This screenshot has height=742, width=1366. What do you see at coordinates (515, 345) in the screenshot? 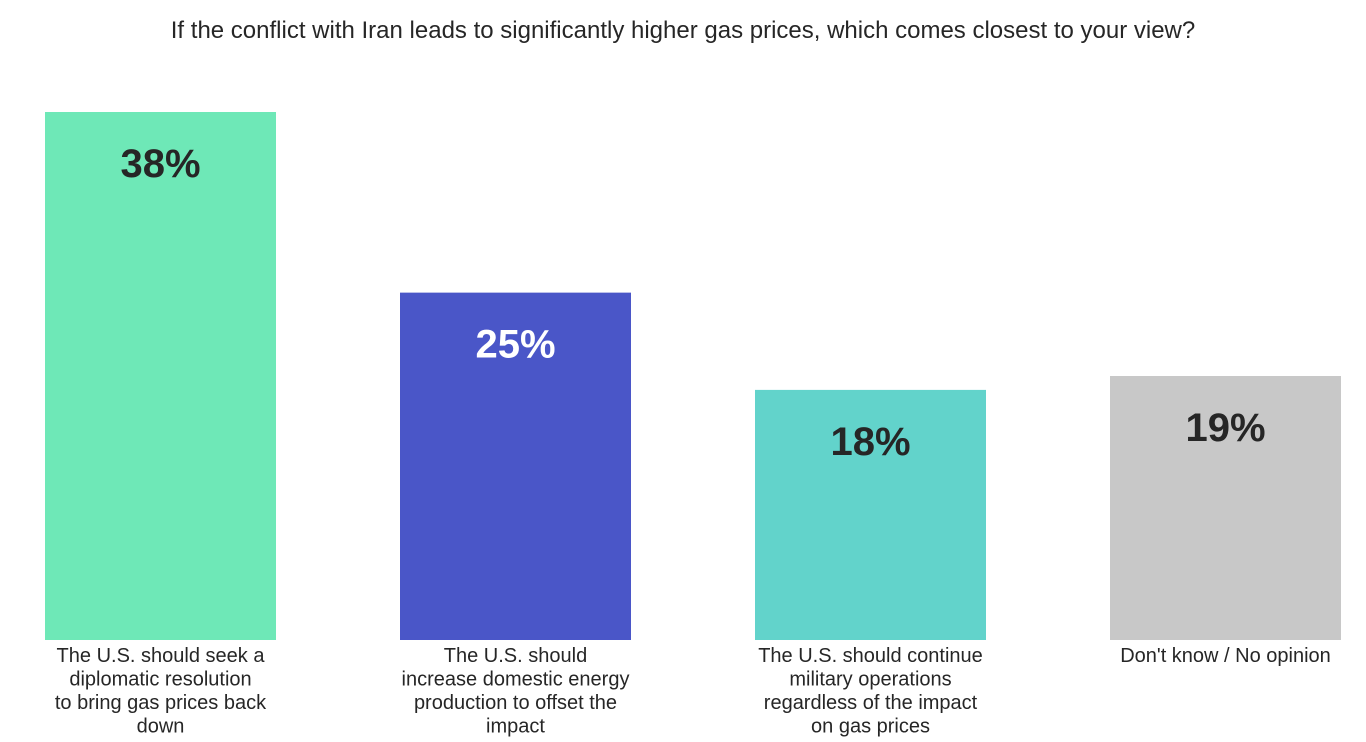
I see `bar-value-label-2: 25%` at bounding box center [515, 345].